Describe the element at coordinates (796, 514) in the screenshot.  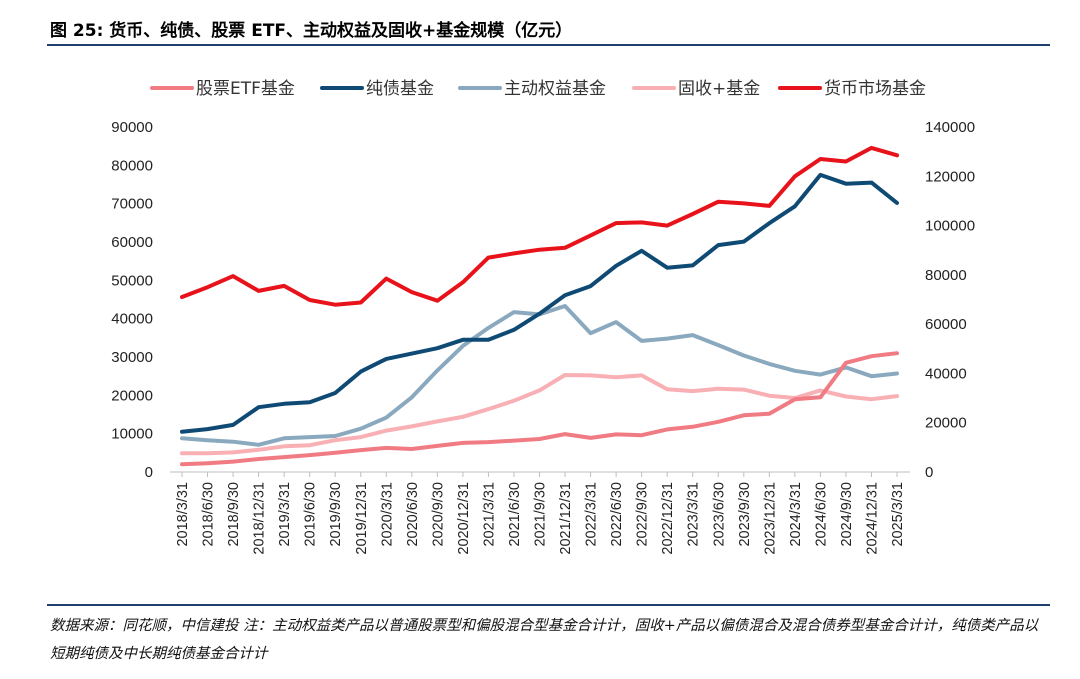
I see `x-tick-label: 2024/3/31` at that location.